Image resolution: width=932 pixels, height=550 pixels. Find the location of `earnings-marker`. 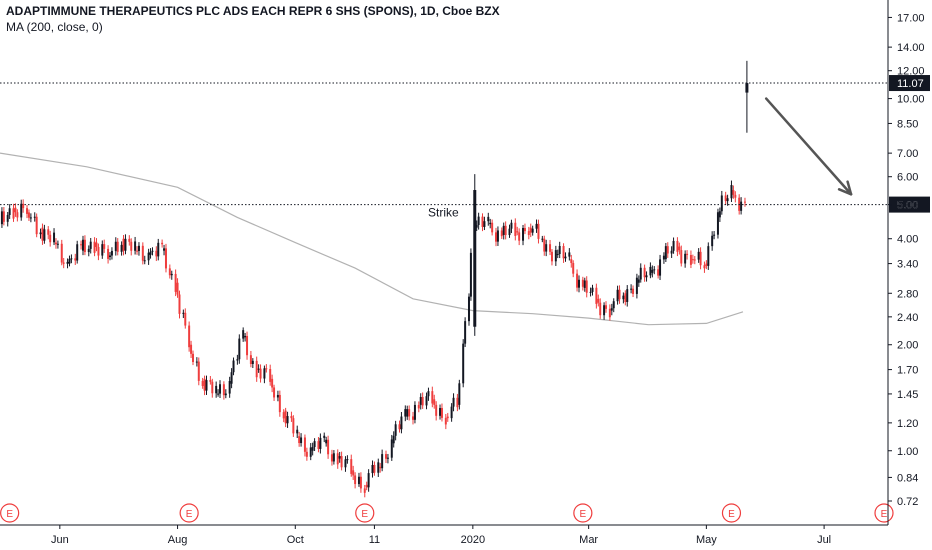

earnings-marker is located at coordinates (583, 513).